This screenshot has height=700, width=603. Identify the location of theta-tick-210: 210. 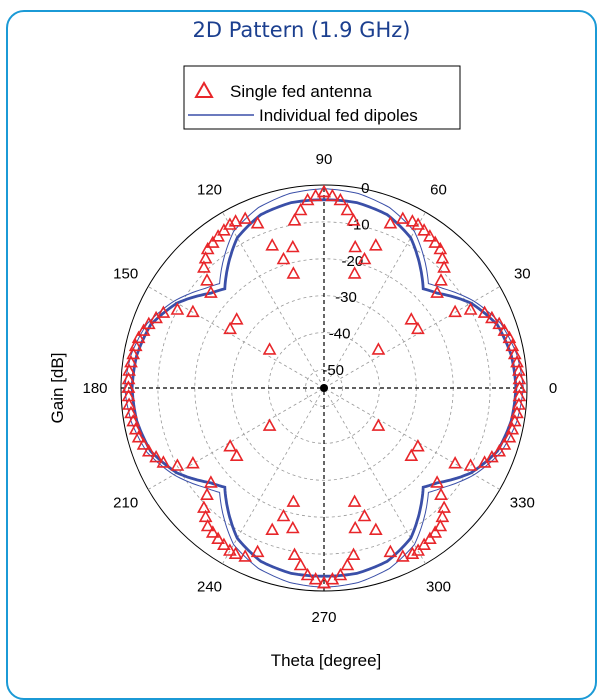
(125, 503).